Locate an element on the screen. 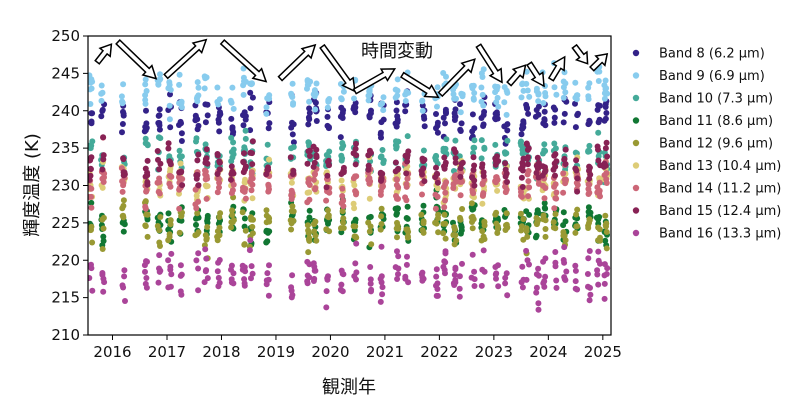 The width and height of the screenshot is (800, 407). trend-arrows is located at coordinates (351, 68).